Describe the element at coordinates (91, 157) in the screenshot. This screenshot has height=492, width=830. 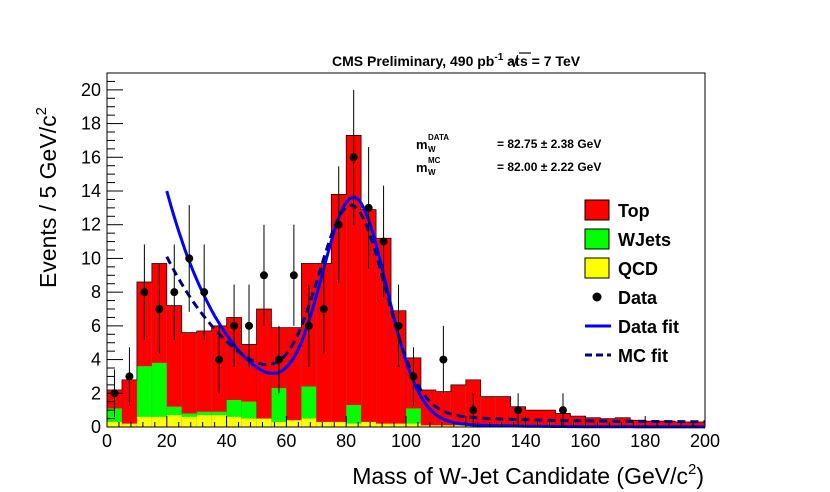
I see `y-tick-label-8: 16` at that location.